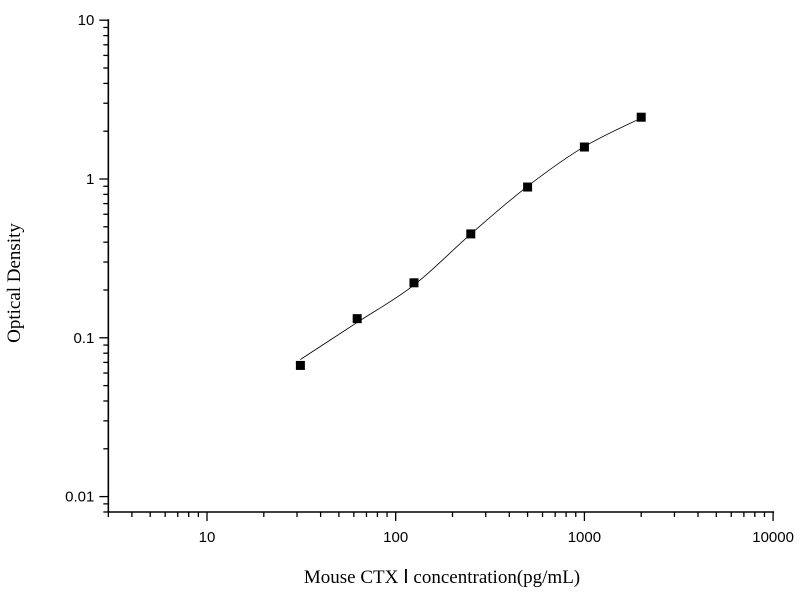 This screenshot has width=800, height=600. I want to click on x-axis-label: Mouse CTX Ⅰ concentration(pg/mL), so click(442, 577).